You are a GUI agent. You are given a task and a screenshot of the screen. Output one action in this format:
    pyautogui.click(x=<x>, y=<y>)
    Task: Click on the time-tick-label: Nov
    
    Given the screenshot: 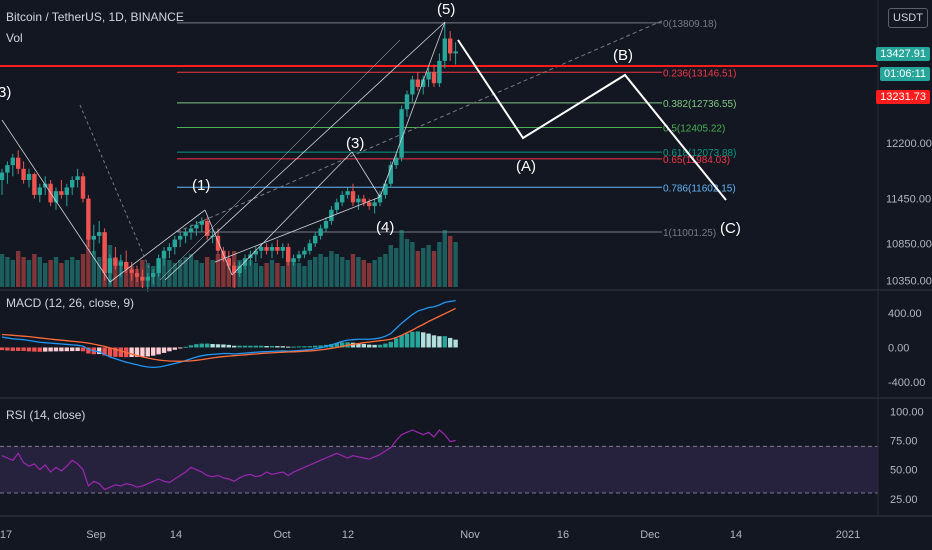 What is the action you would take?
    pyautogui.click(x=470, y=535)
    